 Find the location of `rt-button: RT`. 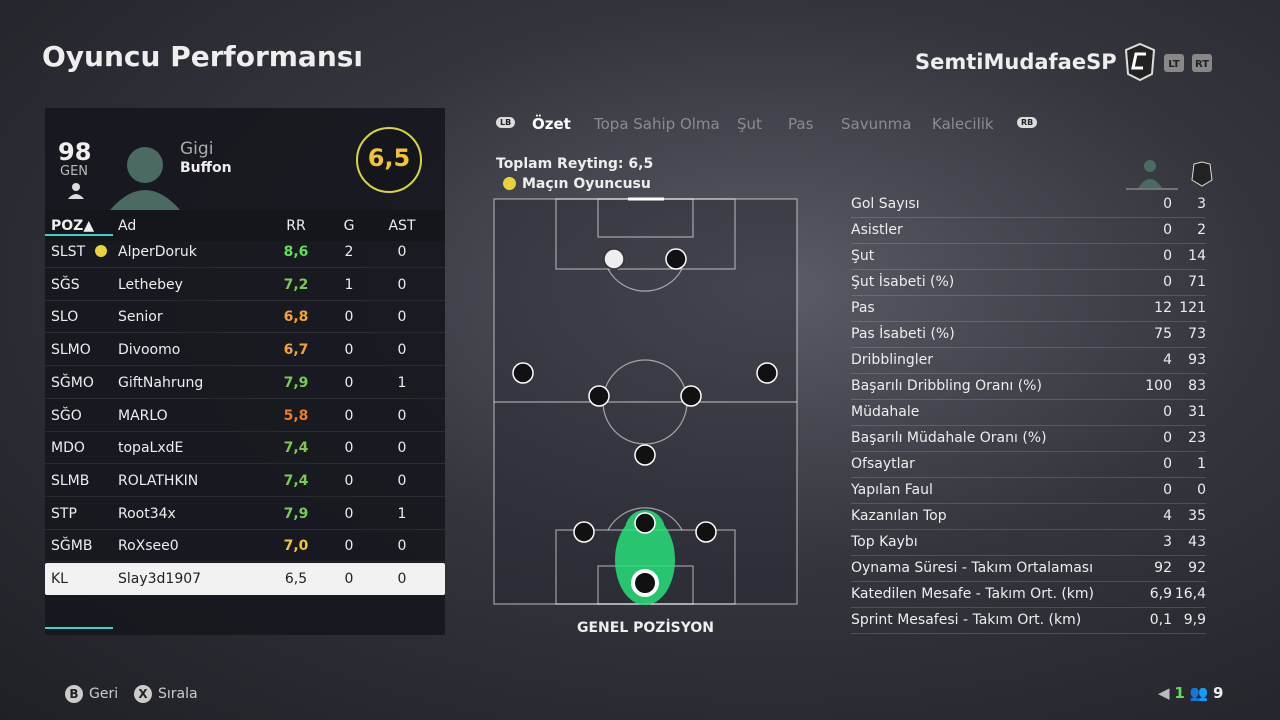

rt-button: RT is located at coordinates (1202, 64).